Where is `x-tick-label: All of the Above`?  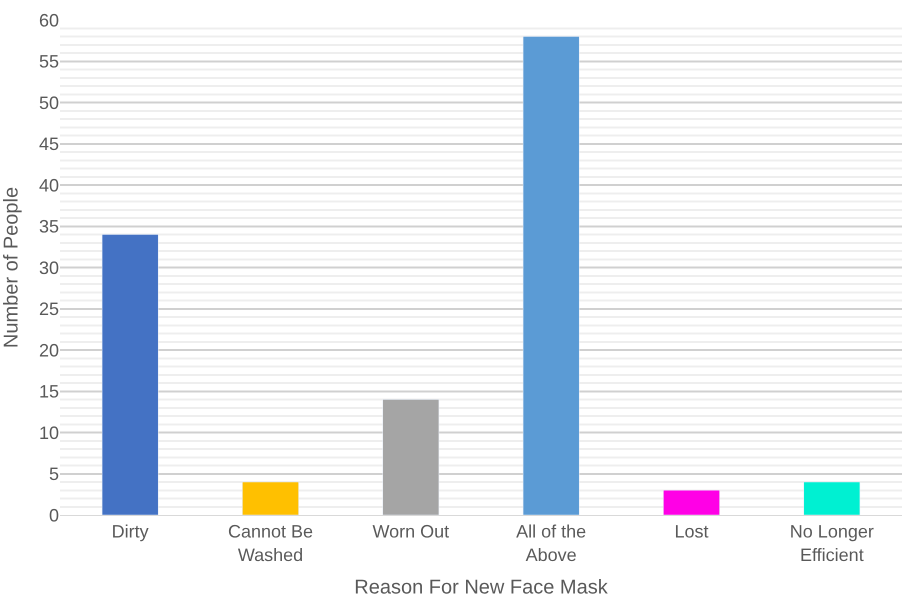
x-tick-label: All of the Above is located at coordinates (551, 543).